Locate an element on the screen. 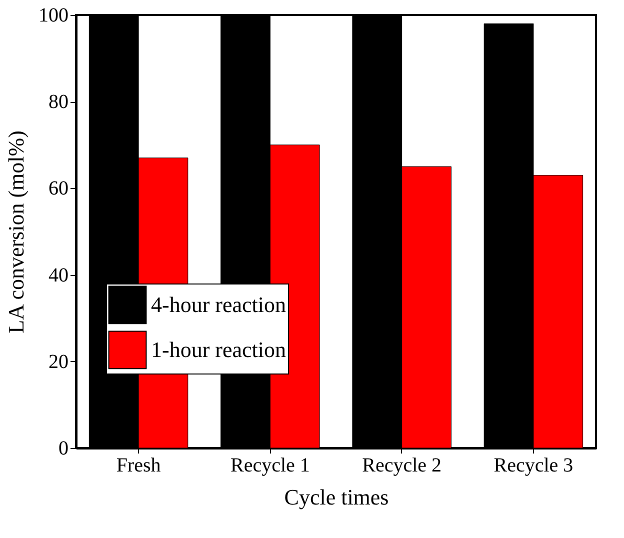 The width and height of the screenshot is (624, 538). legend-label: 4-hour reaction is located at coordinates (218, 304).